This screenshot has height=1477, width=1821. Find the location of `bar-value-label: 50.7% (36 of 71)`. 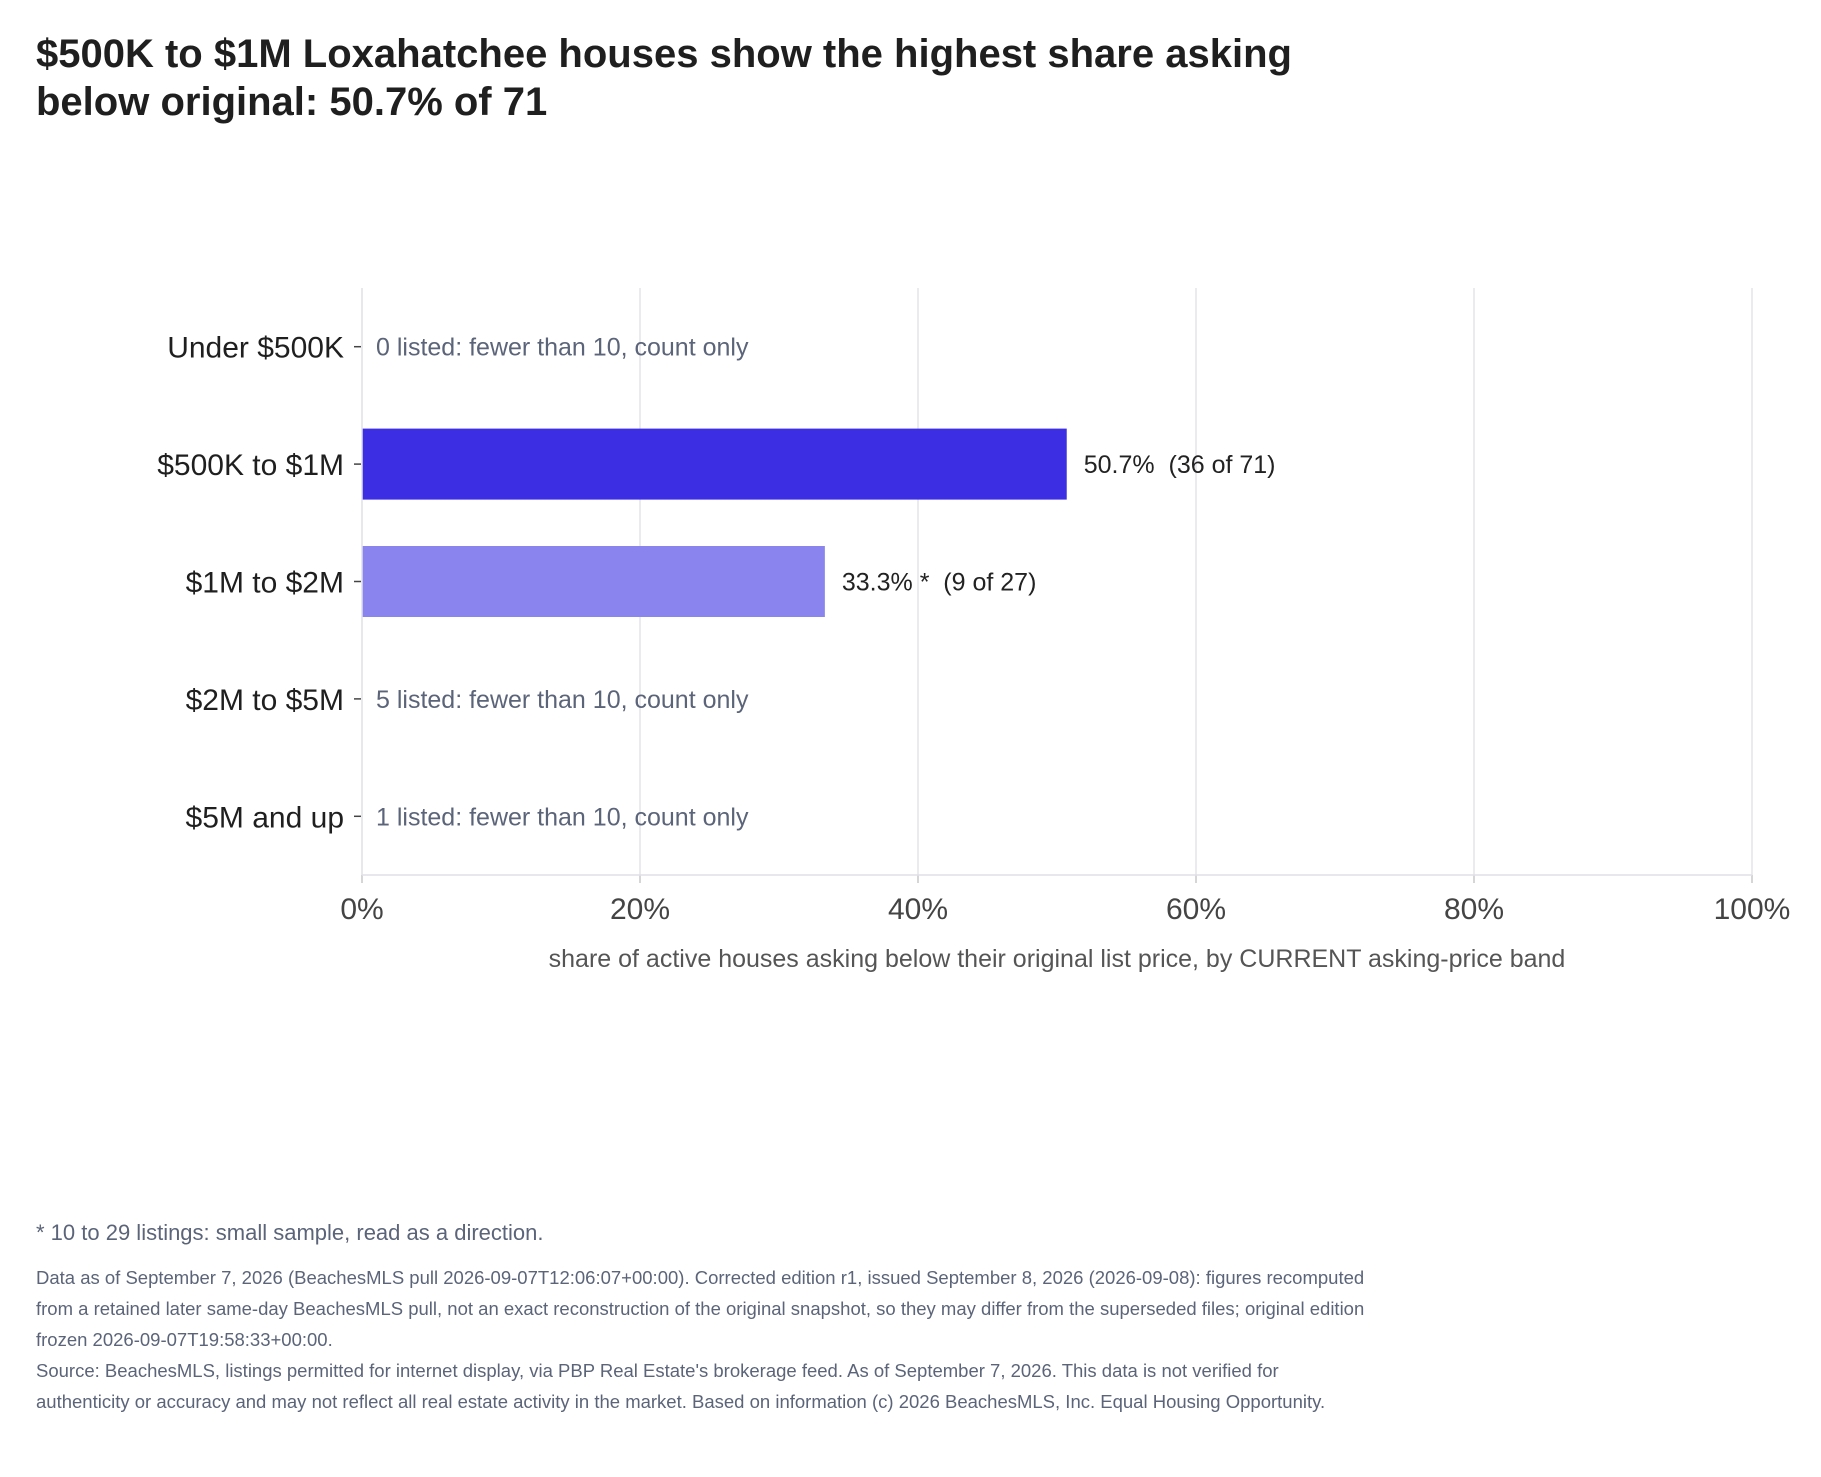

bar-value-label: 50.7% (36 of 71) is located at coordinates (1180, 465).